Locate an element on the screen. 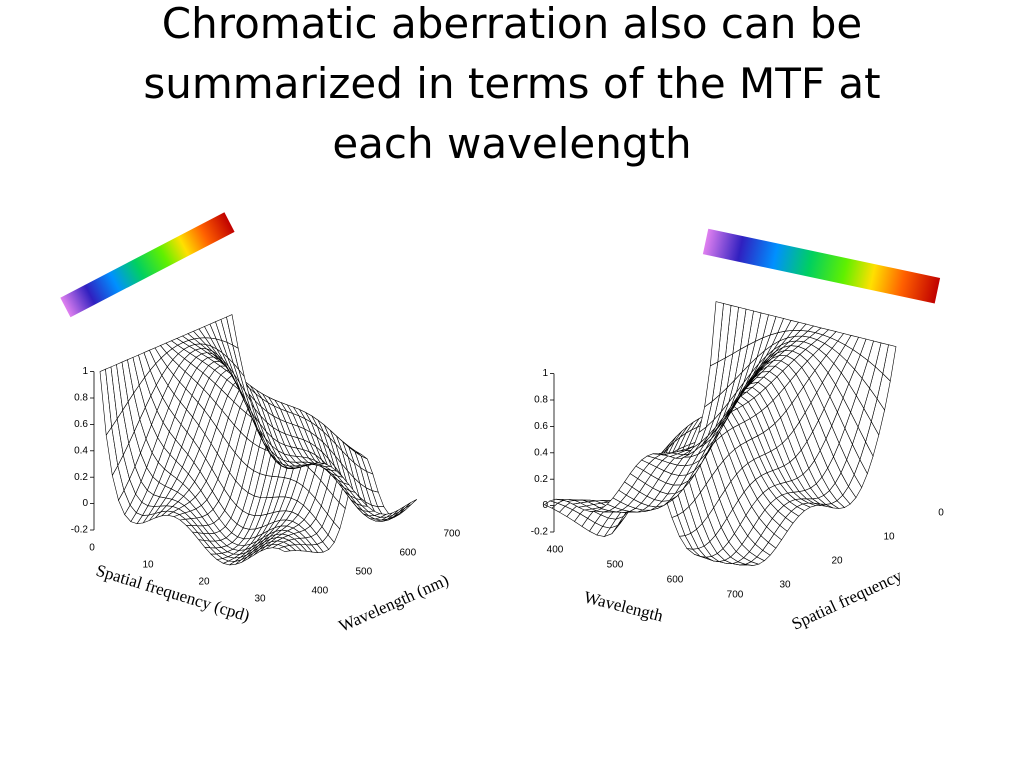 This screenshot has width=1024, height=768. axis-label: Spatial frequency is located at coordinates (847, 600).